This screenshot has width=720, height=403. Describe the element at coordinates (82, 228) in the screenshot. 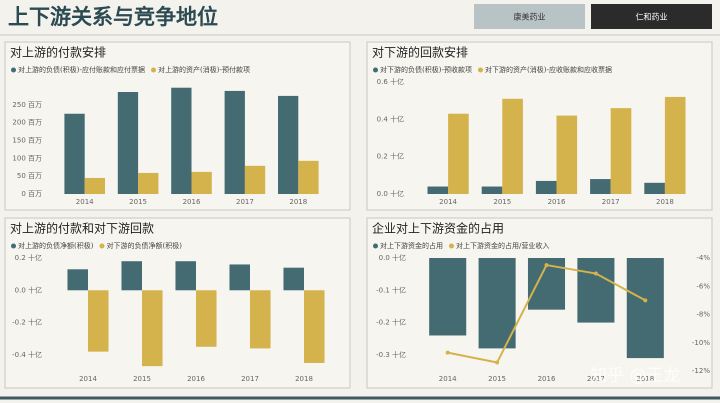

I see `panel-title: 对上游的付款和对下游回款` at that location.